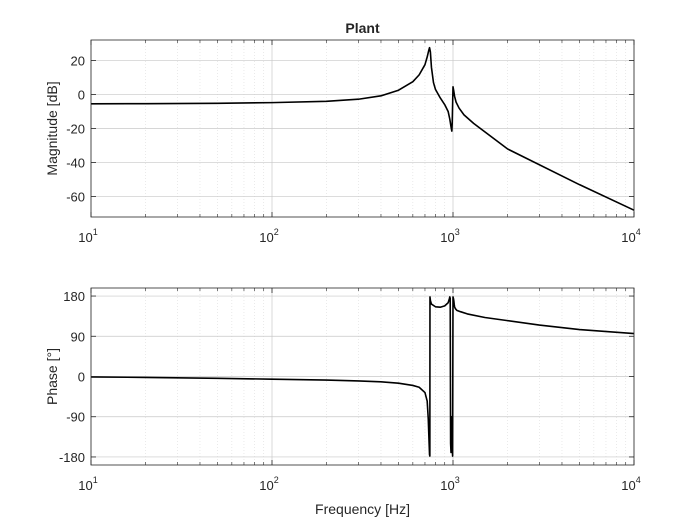 The image size is (700, 525). Describe the element at coordinates (52, 128) in the screenshot. I see `magnitude-y-axis-label: Magnitude [dB]` at that location.